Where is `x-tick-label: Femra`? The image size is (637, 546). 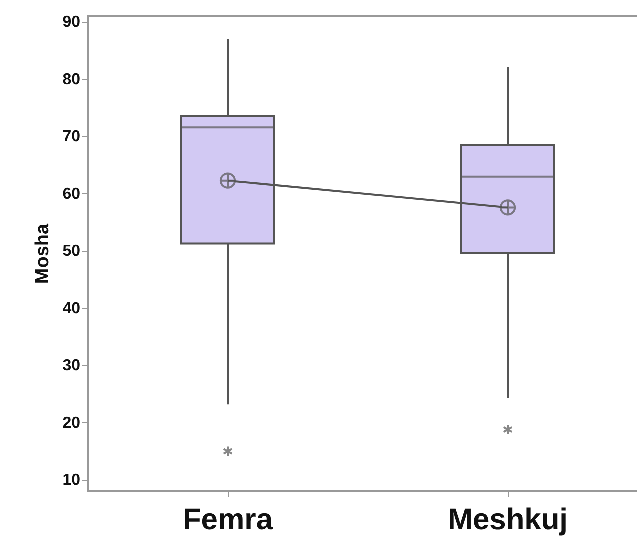
x-tick-label: Femra is located at coordinates (228, 520).